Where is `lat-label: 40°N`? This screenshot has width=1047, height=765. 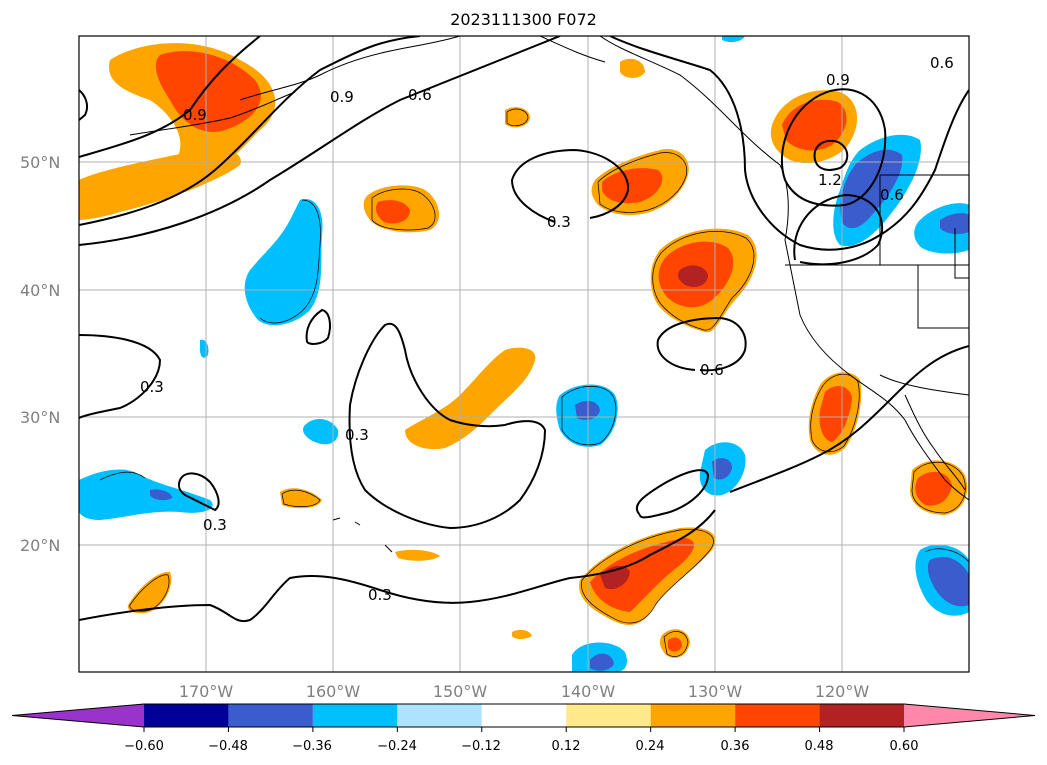 lat-label: 40°N is located at coordinates (40, 290).